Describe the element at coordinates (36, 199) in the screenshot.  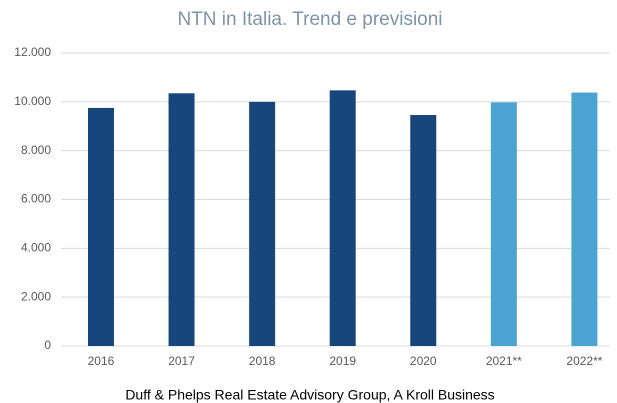
I see `y-tick-label: 6.000` at that location.